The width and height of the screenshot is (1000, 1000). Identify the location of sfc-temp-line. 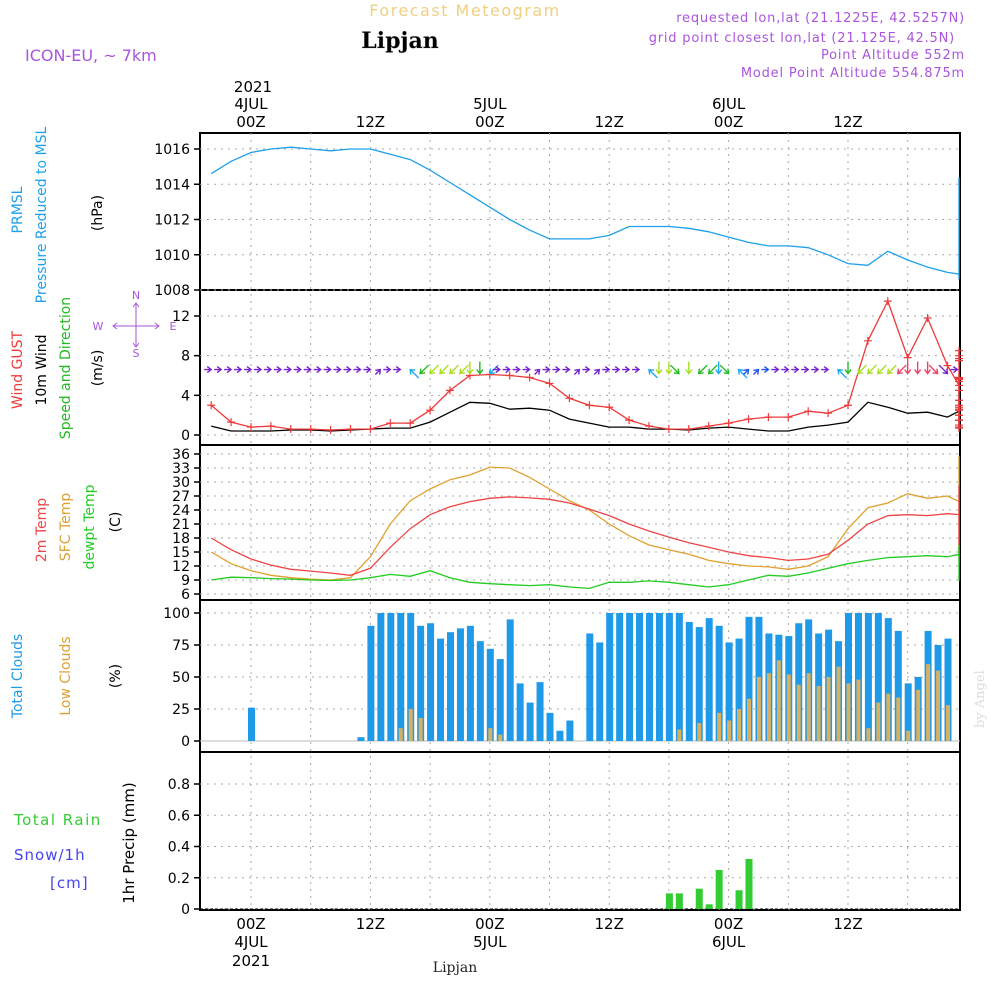
(585, 518).